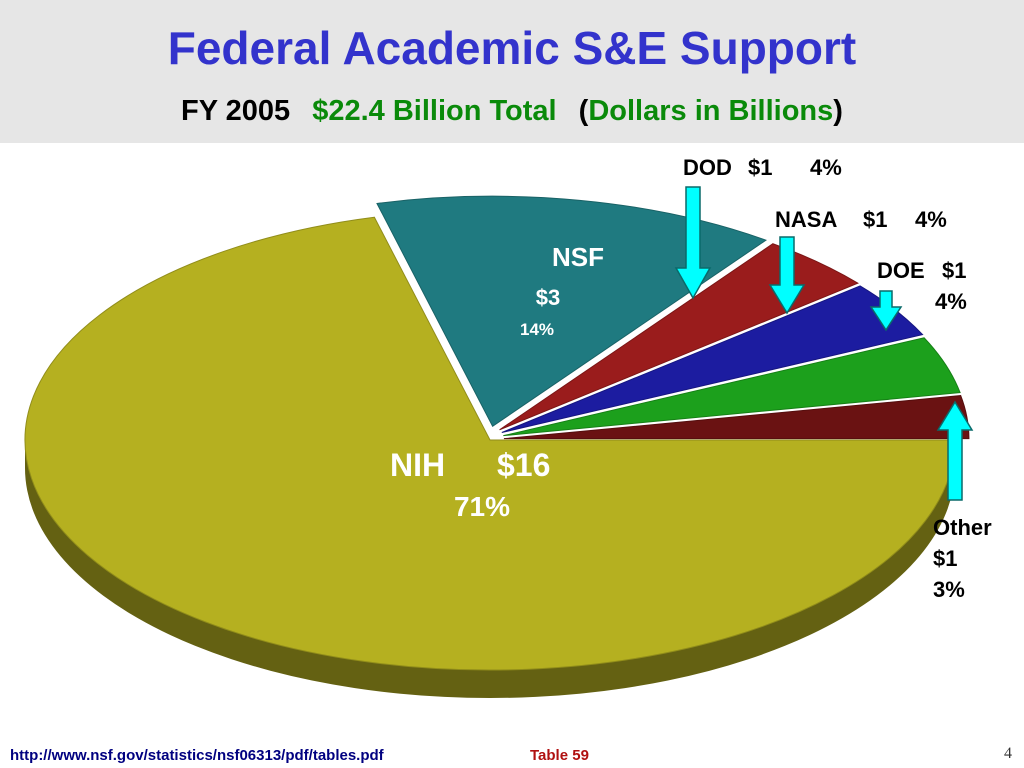  I want to click on value-label: 14%, so click(537, 329).